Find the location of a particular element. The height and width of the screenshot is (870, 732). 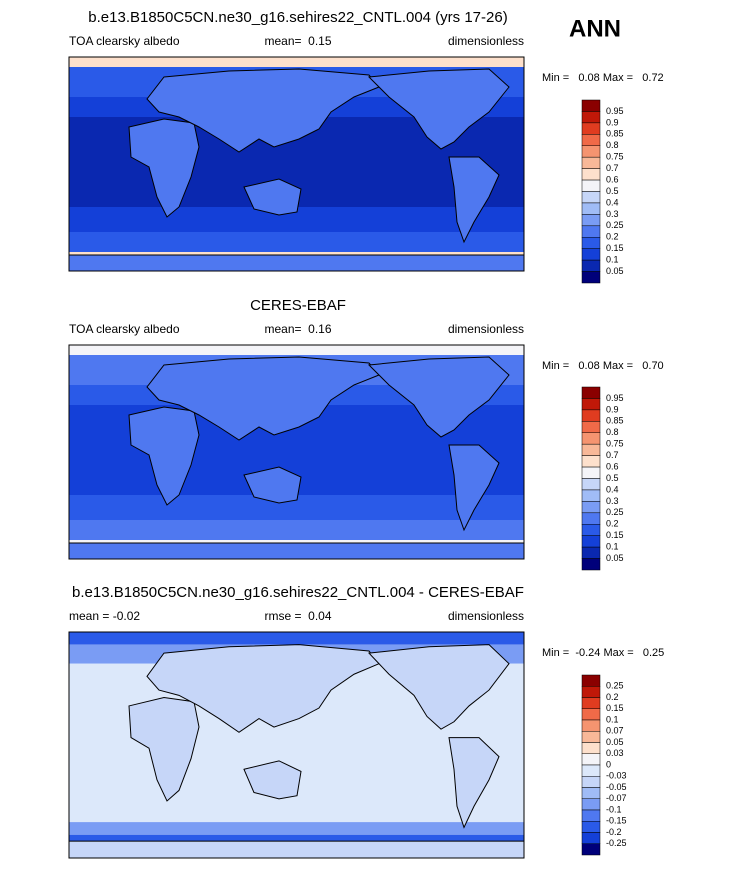

colorbar-label: 0.07 is located at coordinates (615, 731).